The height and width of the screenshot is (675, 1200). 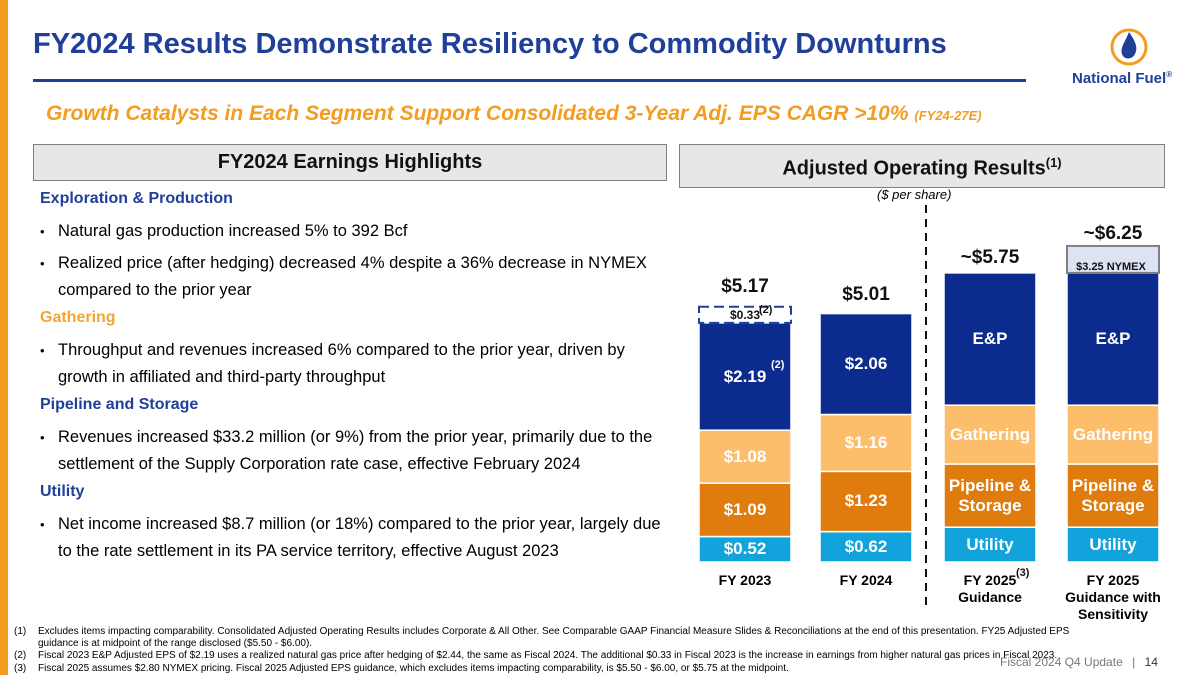 I want to click on section-title: Gathering, so click(x=78, y=317).